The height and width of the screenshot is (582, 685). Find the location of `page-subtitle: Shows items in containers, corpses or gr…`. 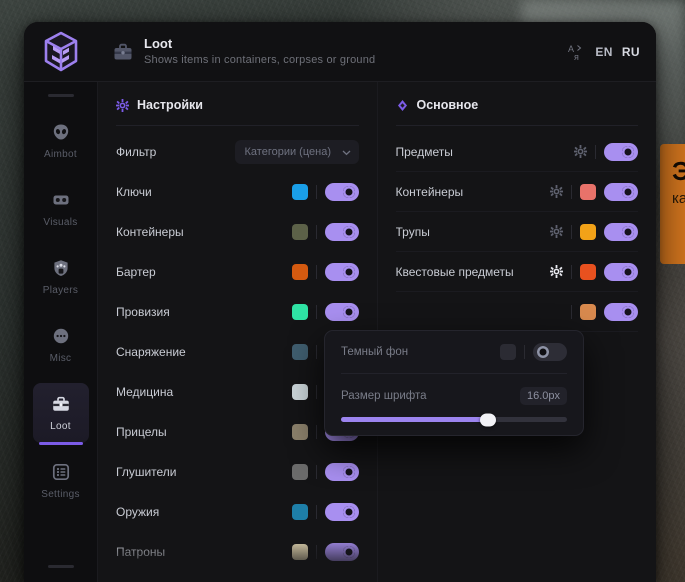

page-subtitle: Shows items in containers, corpses or gr… is located at coordinates (260, 59).